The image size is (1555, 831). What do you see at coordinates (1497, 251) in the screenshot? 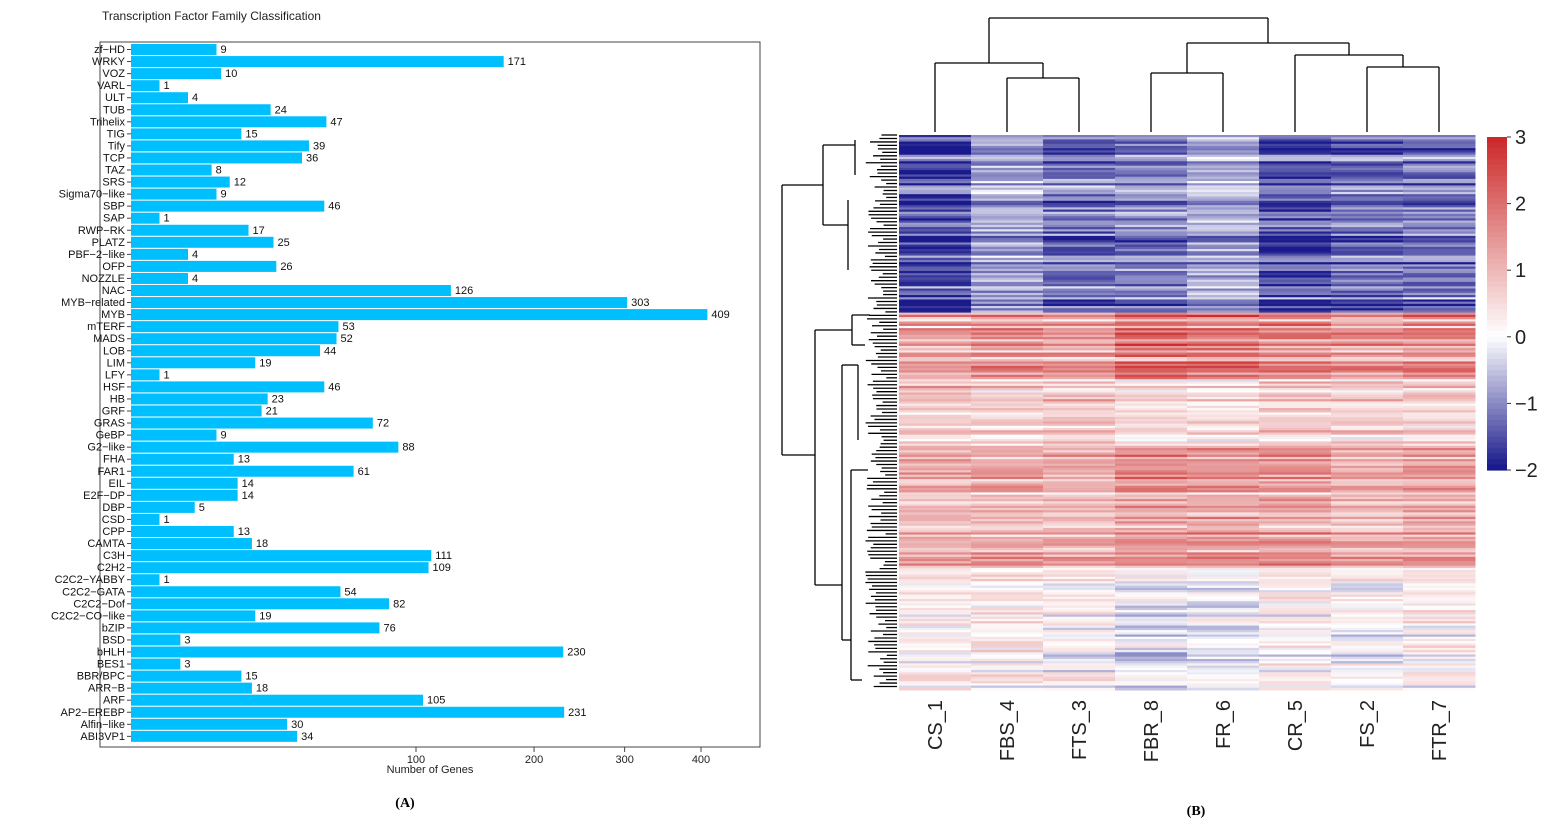
I see `legend-swatch` at bounding box center [1497, 251].